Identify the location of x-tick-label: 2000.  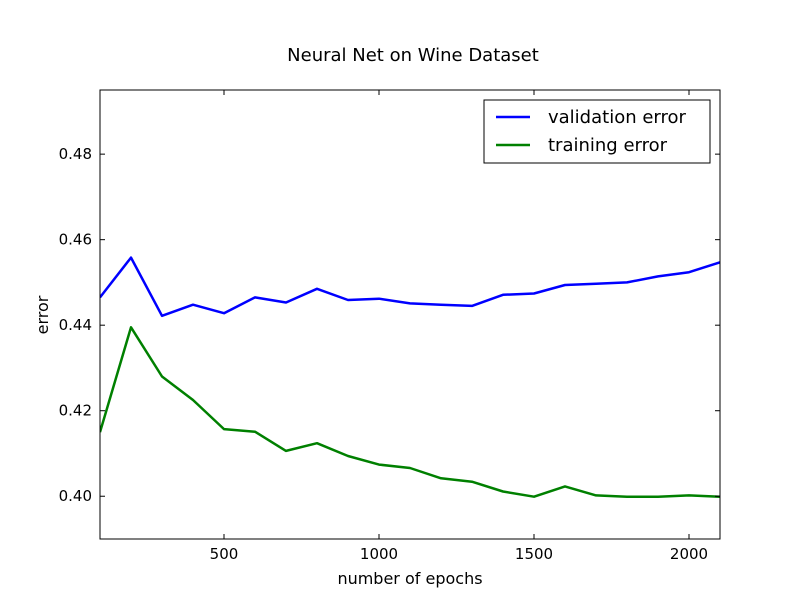
(689, 554).